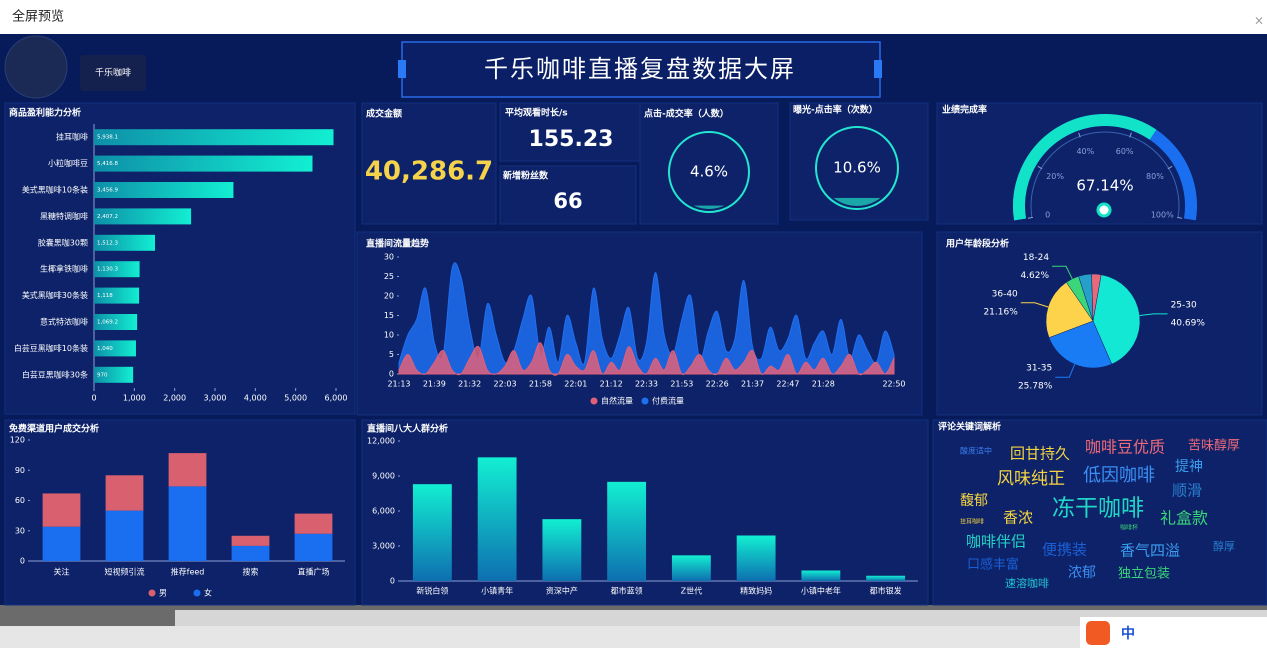 This screenshot has width=1267, height=648. I want to click on legend-label: 女, so click(208, 593).